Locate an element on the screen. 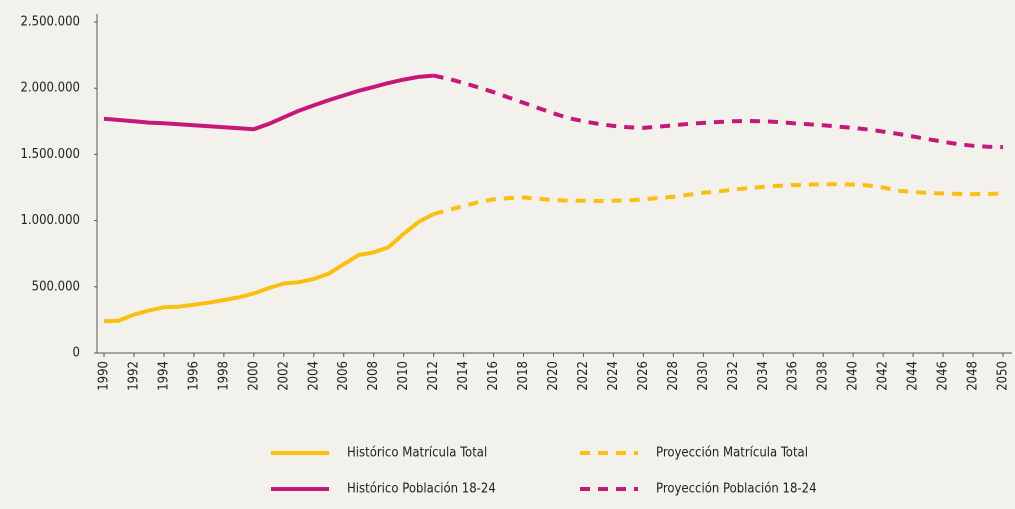 Image resolution: width=1015 pixels, height=509 pixels. legend-label: Histórico Población 18-24 is located at coordinates (421, 489).